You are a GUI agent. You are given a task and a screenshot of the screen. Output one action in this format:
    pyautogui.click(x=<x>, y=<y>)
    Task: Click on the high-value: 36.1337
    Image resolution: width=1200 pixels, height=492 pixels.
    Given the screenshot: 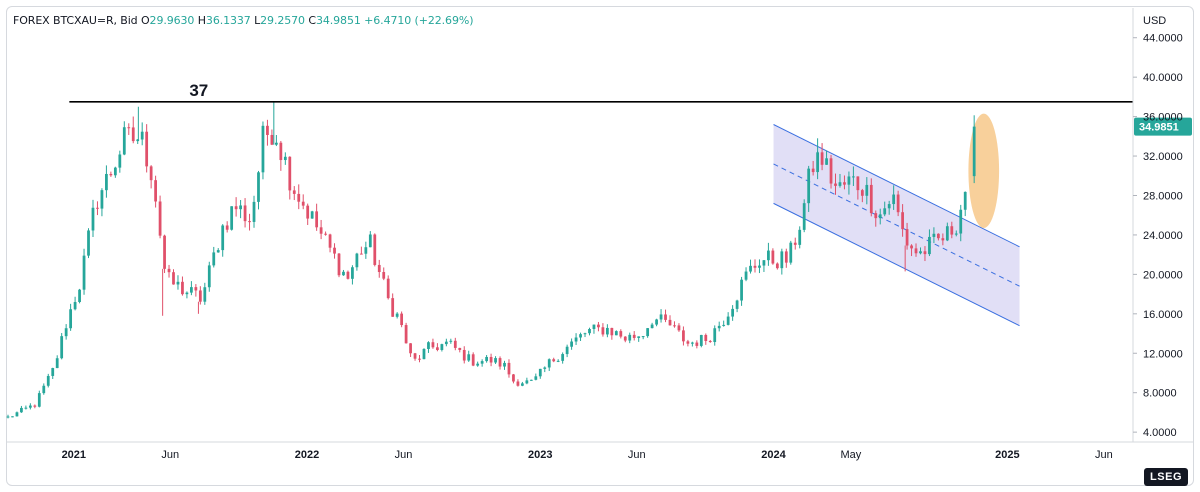 What is the action you would take?
    pyautogui.click(x=228, y=20)
    